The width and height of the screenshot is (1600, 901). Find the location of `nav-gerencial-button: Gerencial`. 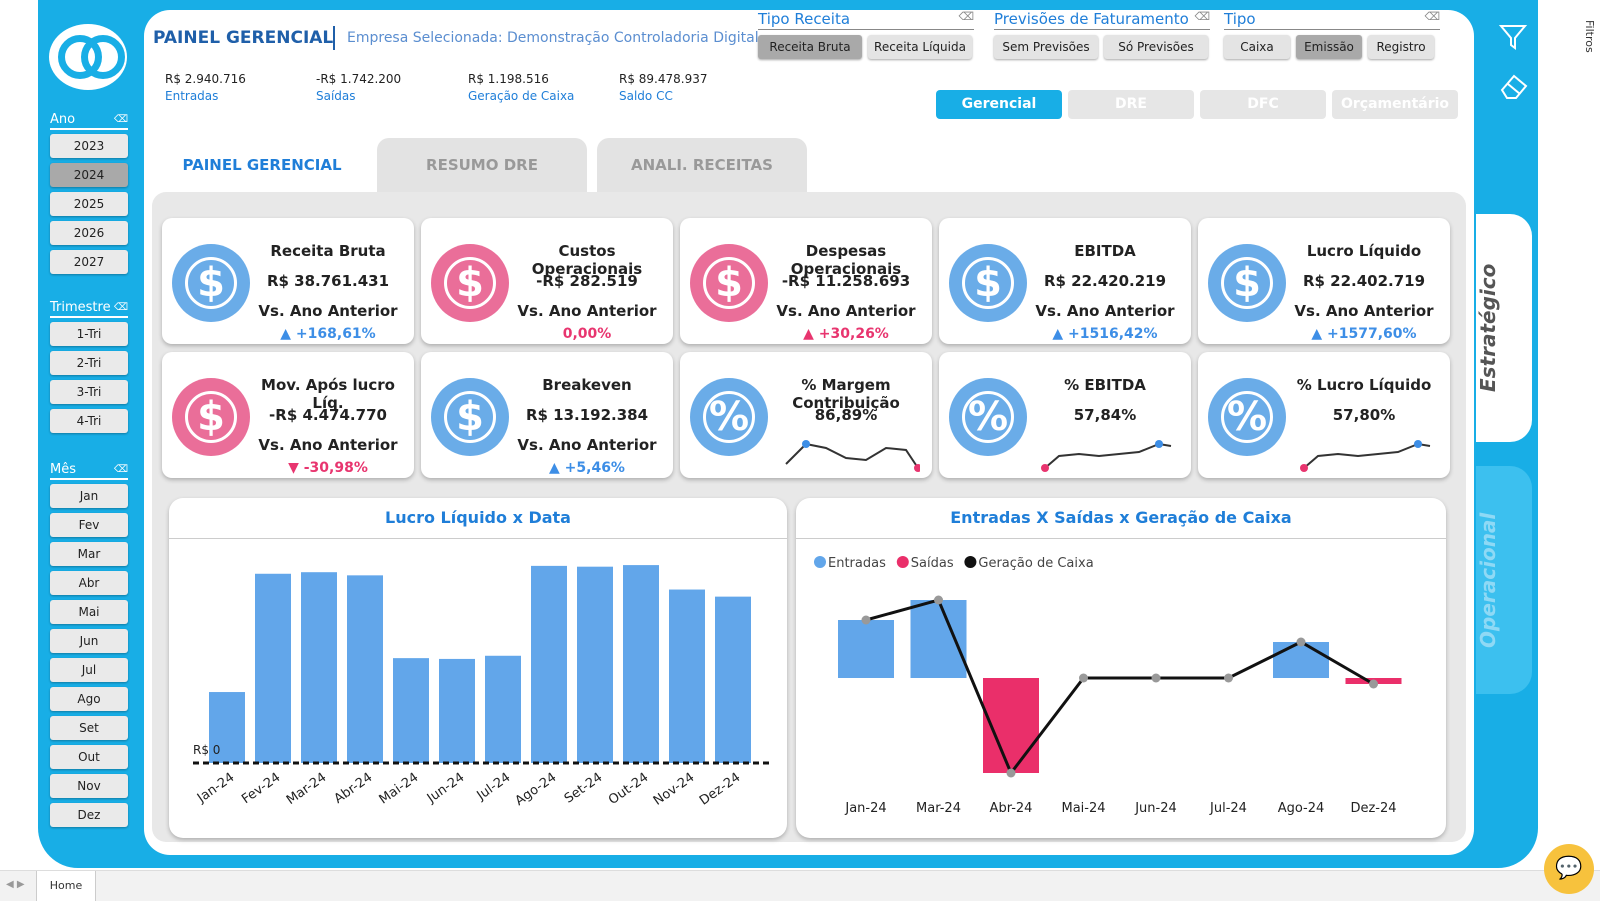

nav-gerencial-button: Gerencial is located at coordinates (999, 104).